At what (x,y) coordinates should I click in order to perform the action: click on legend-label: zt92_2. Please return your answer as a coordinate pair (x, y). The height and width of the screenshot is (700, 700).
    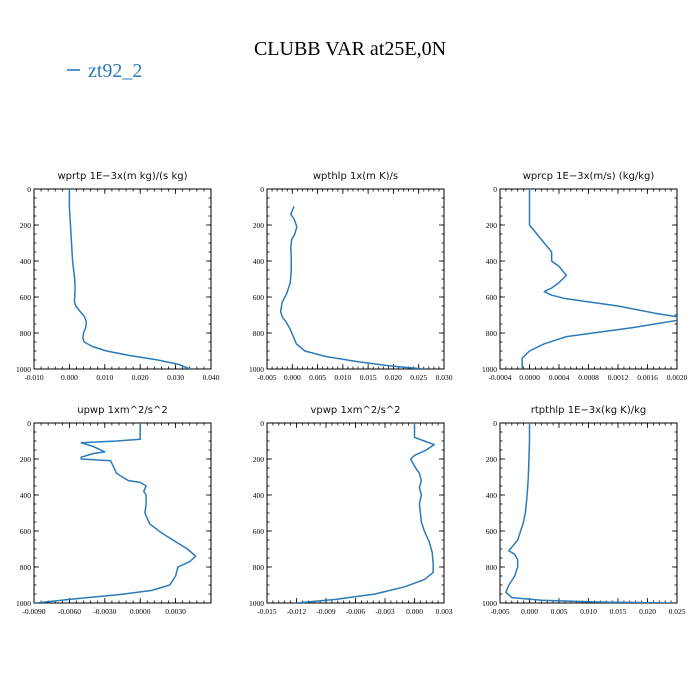
    Looking at the image, I should click on (115, 71).